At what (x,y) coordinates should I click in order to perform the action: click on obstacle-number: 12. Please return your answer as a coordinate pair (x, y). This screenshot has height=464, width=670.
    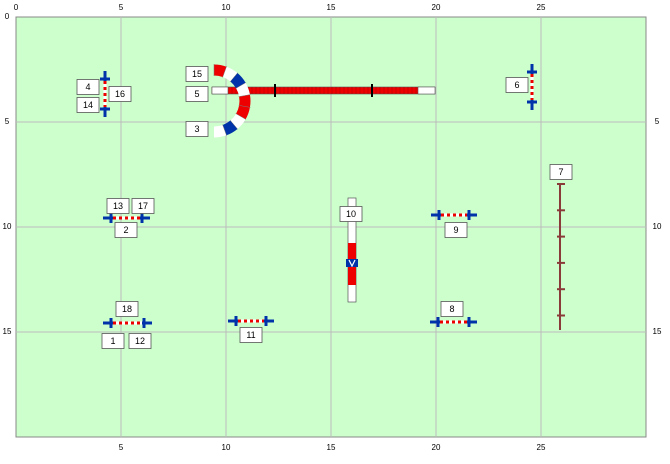
    Looking at the image, I should click on (140, 341).